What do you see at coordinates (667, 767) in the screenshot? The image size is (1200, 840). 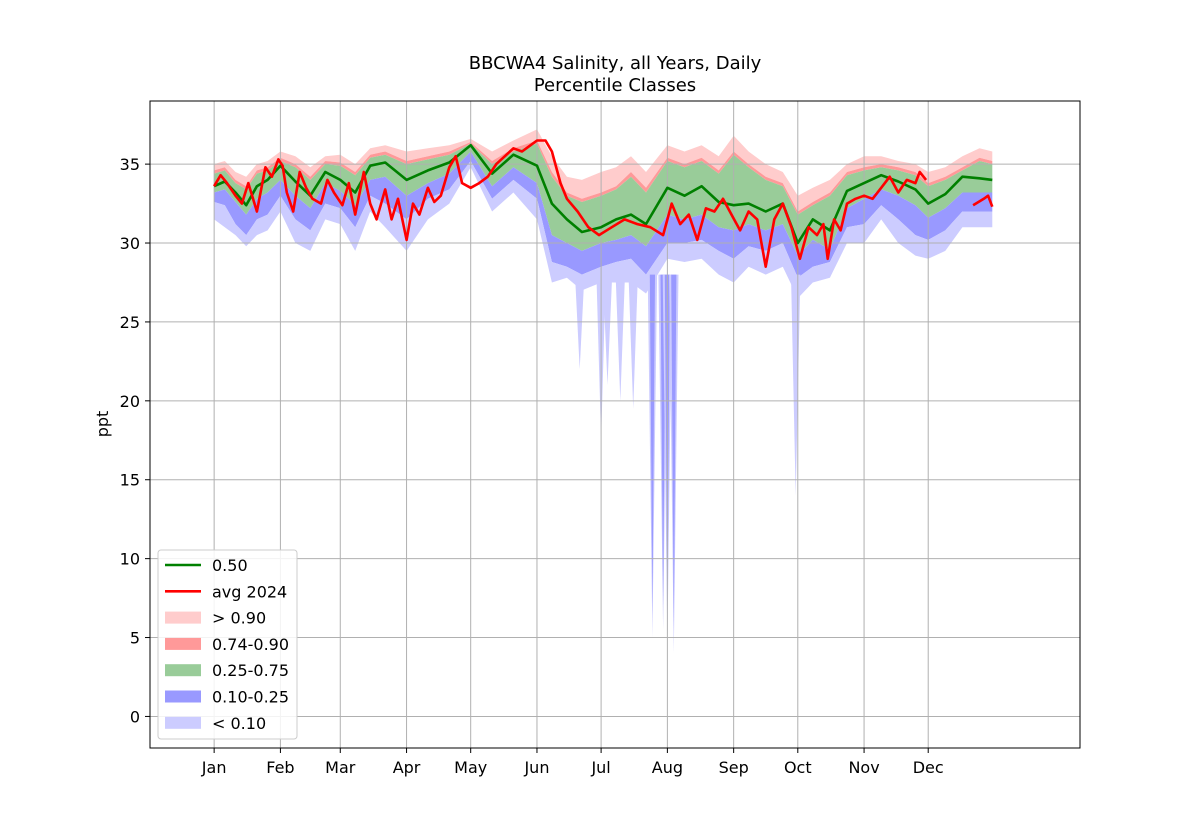 I see `x-tick-label: Aug` at bounding box center [667, 767].